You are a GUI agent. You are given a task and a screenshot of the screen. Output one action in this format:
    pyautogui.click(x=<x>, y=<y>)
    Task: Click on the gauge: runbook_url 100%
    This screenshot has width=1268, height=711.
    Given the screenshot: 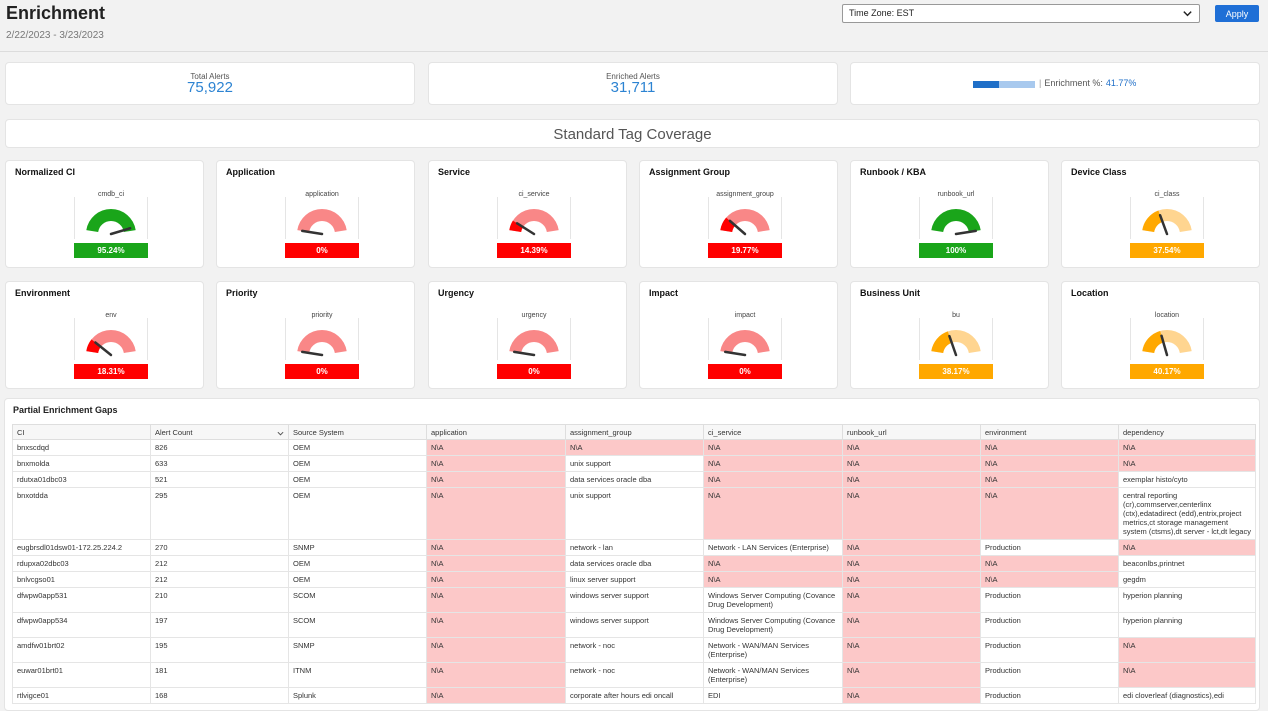 What is the action you would take?
    pyautogui.click(x=956, y=225)
    